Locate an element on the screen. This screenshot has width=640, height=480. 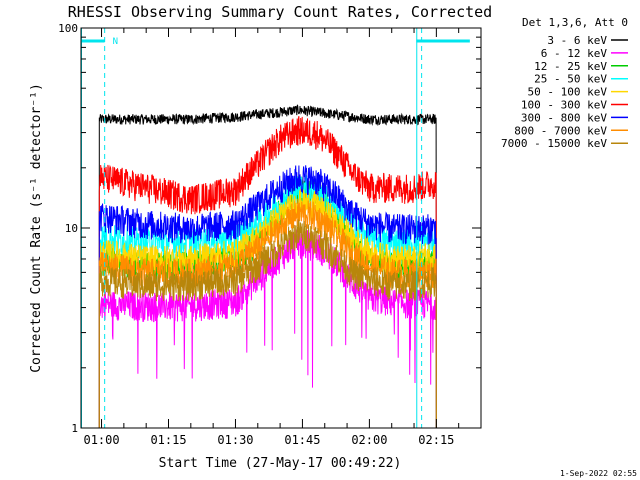
y-tick-label: 100 is located at coordinates (68, 28).